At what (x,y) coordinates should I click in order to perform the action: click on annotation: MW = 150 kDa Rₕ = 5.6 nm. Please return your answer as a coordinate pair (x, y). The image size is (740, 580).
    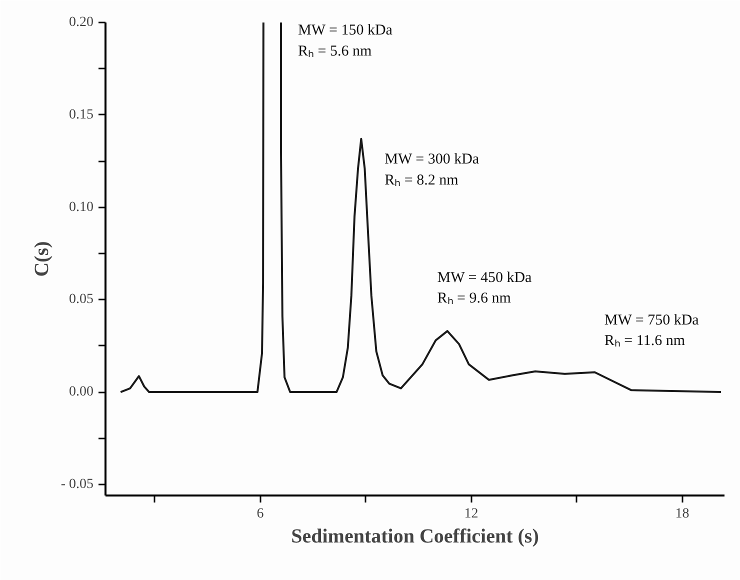
    Looking at the image, I should click on (345, 41).